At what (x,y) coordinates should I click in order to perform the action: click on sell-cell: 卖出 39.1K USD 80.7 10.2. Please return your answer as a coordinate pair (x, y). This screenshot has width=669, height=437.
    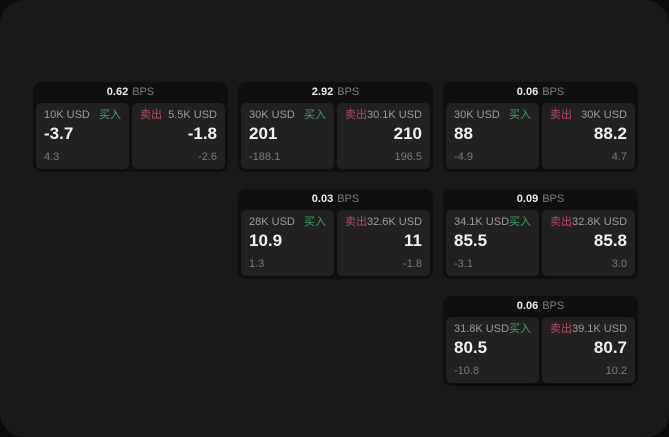
    Looking at the image, I should click on (588, 350).